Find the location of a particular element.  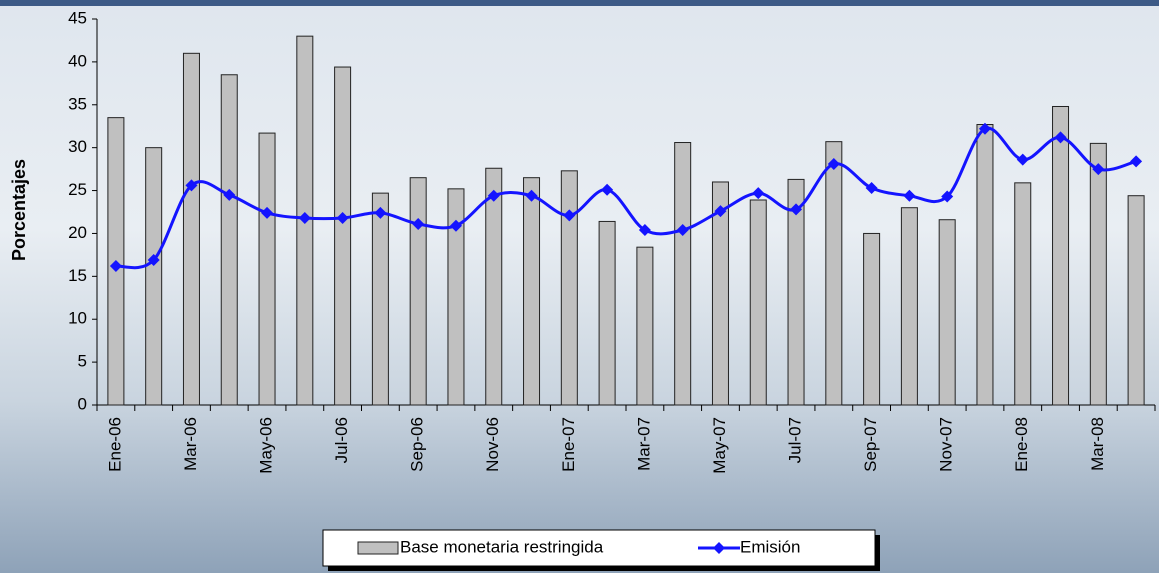

x-tick-label: Mar-08 is located at coordinates (1097, 444).